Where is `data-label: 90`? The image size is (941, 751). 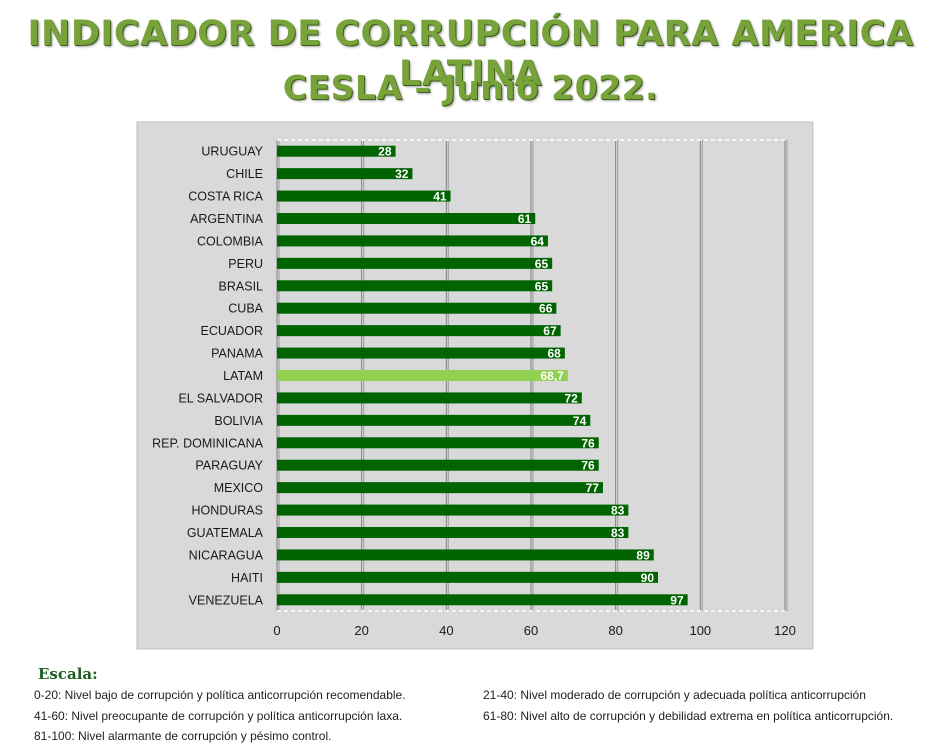
data-label: 90 is located at coordinates (648, 578).